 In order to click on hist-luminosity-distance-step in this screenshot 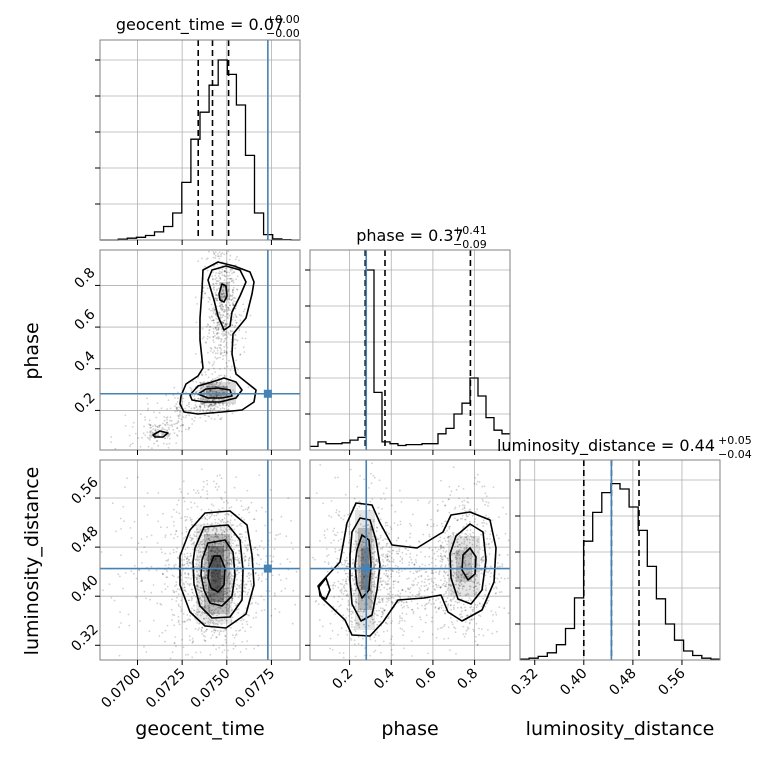, I will do `click(620, 571)`.